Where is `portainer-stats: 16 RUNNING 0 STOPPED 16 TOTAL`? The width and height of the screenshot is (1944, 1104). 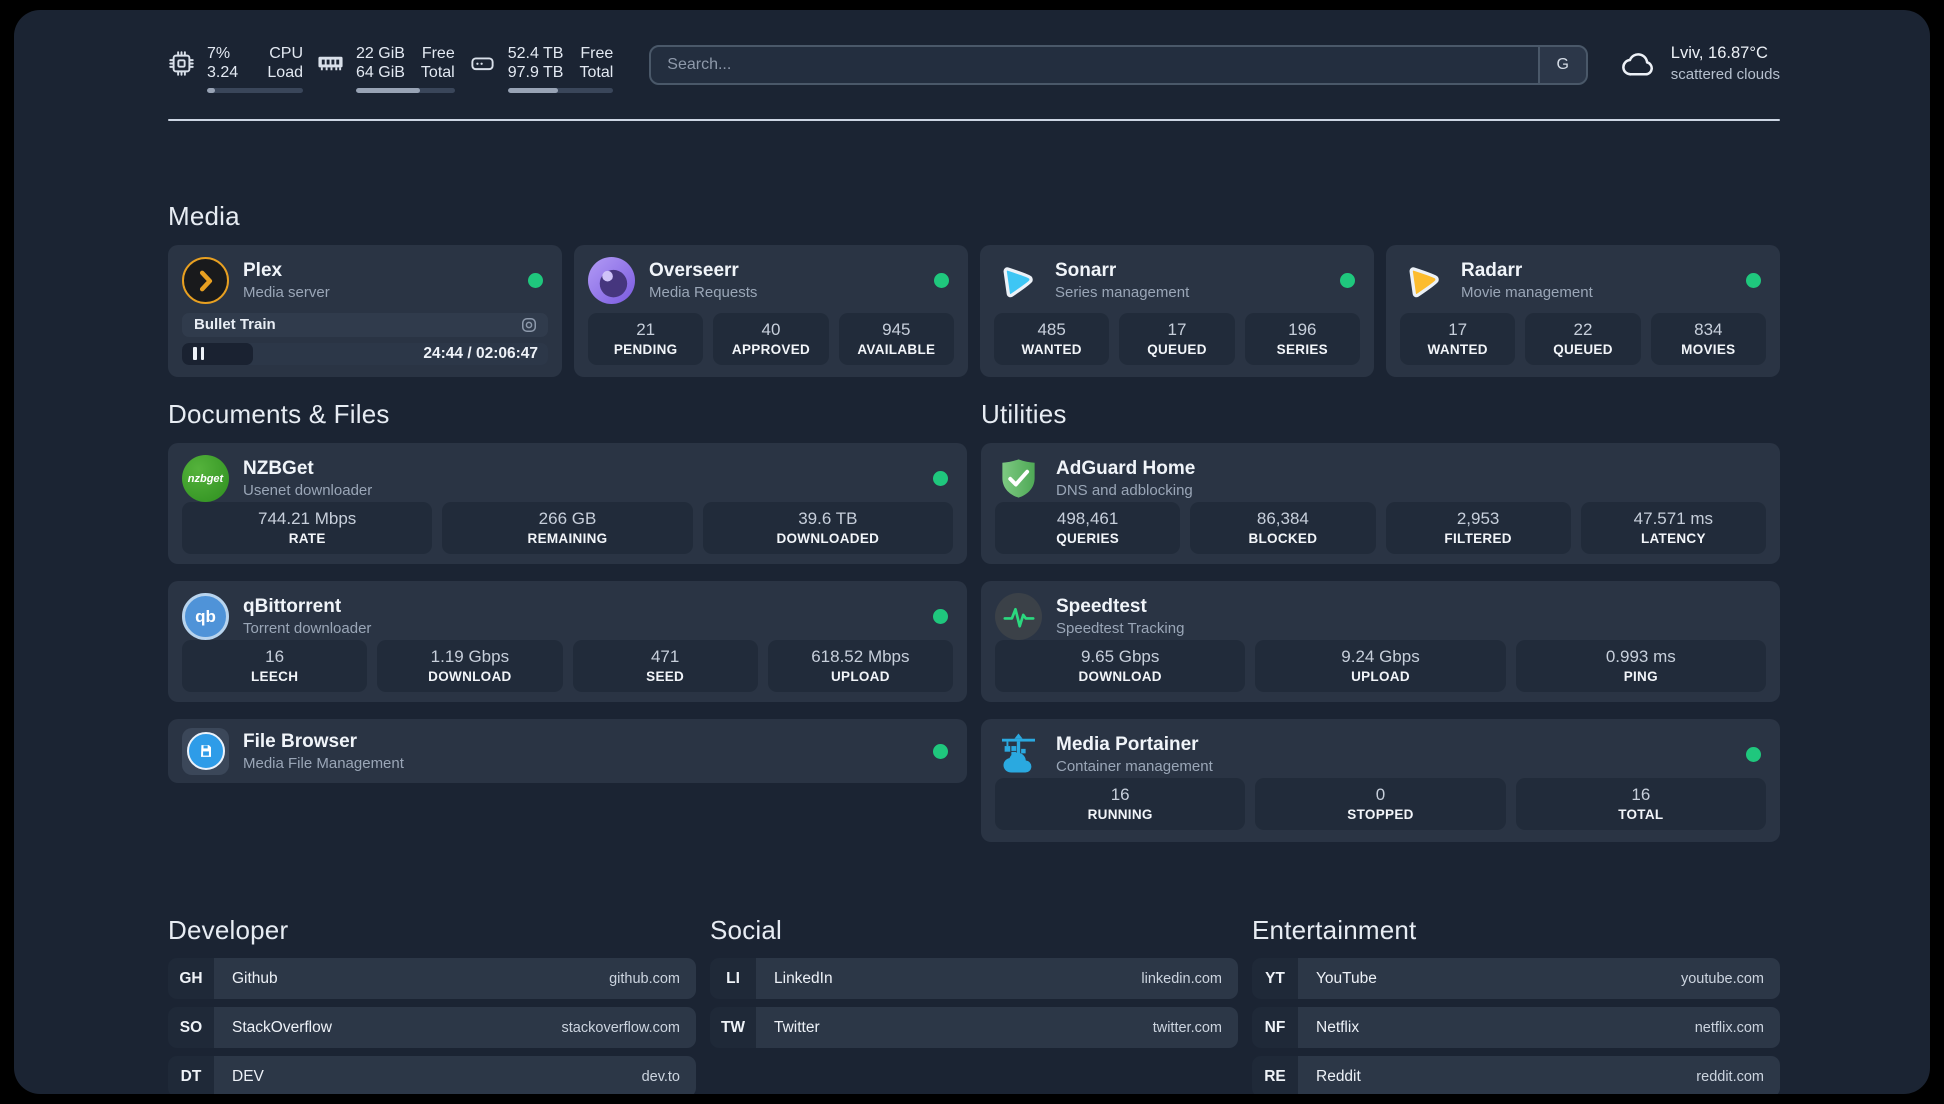 portainer-stats: 16 RUNNING 0 STOPPED 16 TOTAL is located at coordinates (1380, 804).